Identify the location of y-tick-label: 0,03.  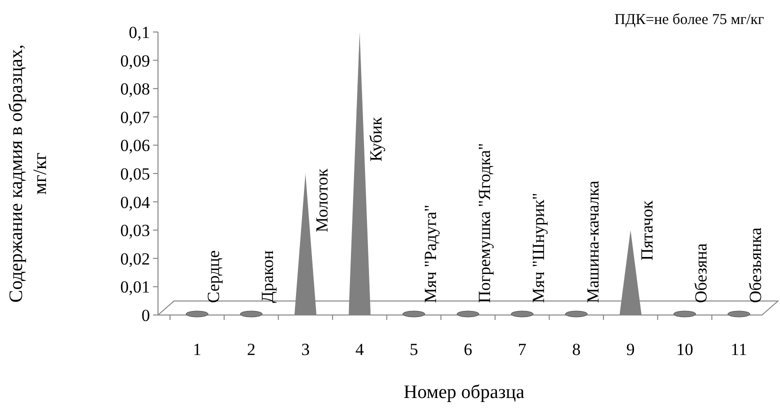
(135, 230).